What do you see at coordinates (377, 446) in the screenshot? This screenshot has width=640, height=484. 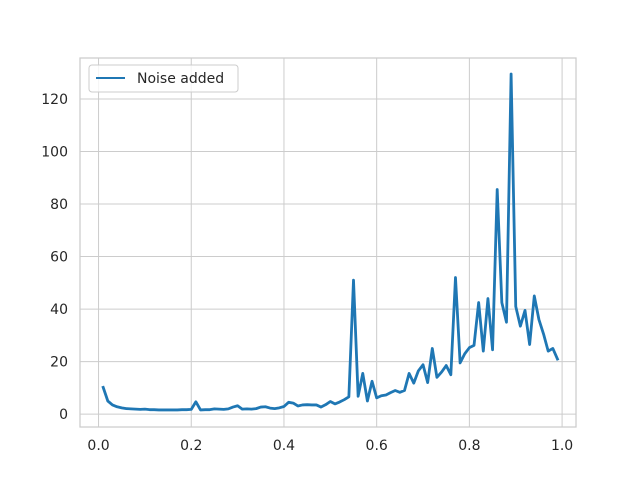 I see `x-tick-label: 0.6` at bounding box center [377, 446].